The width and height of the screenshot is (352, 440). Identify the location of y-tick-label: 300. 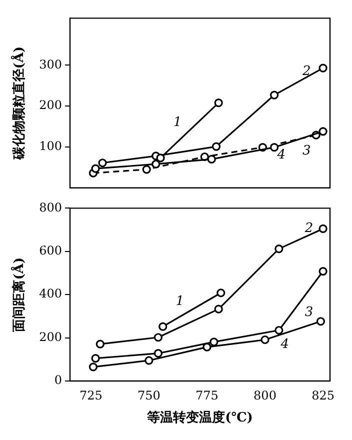
(50, 64).